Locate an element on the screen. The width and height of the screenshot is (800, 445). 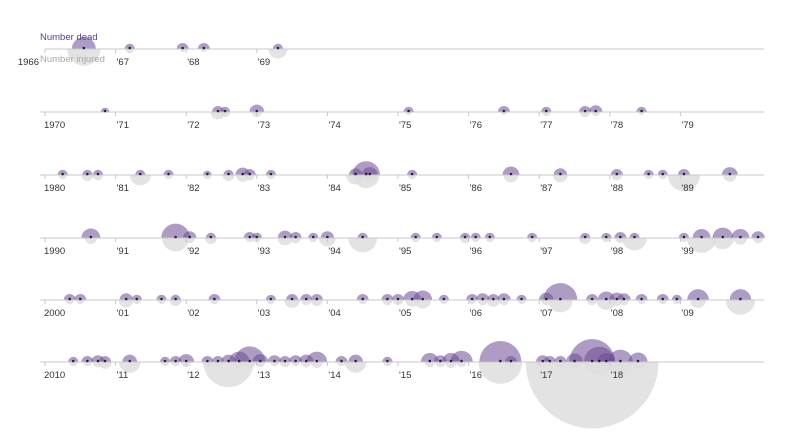
tick-label-1970-9: '79 is located at coordinates (687, 125).